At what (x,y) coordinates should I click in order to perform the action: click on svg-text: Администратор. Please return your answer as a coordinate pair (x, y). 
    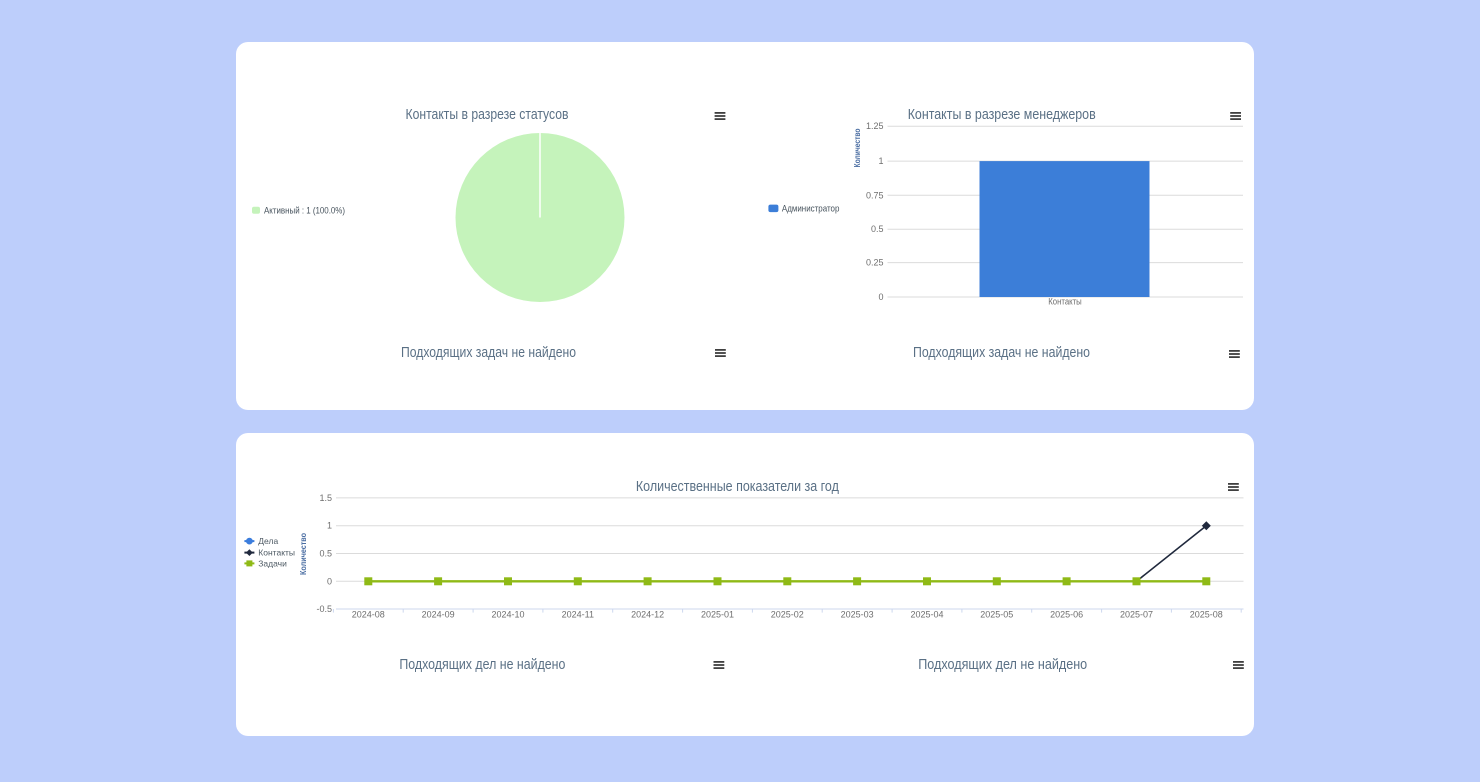
    Looking at the image, I should click on (811, 209).